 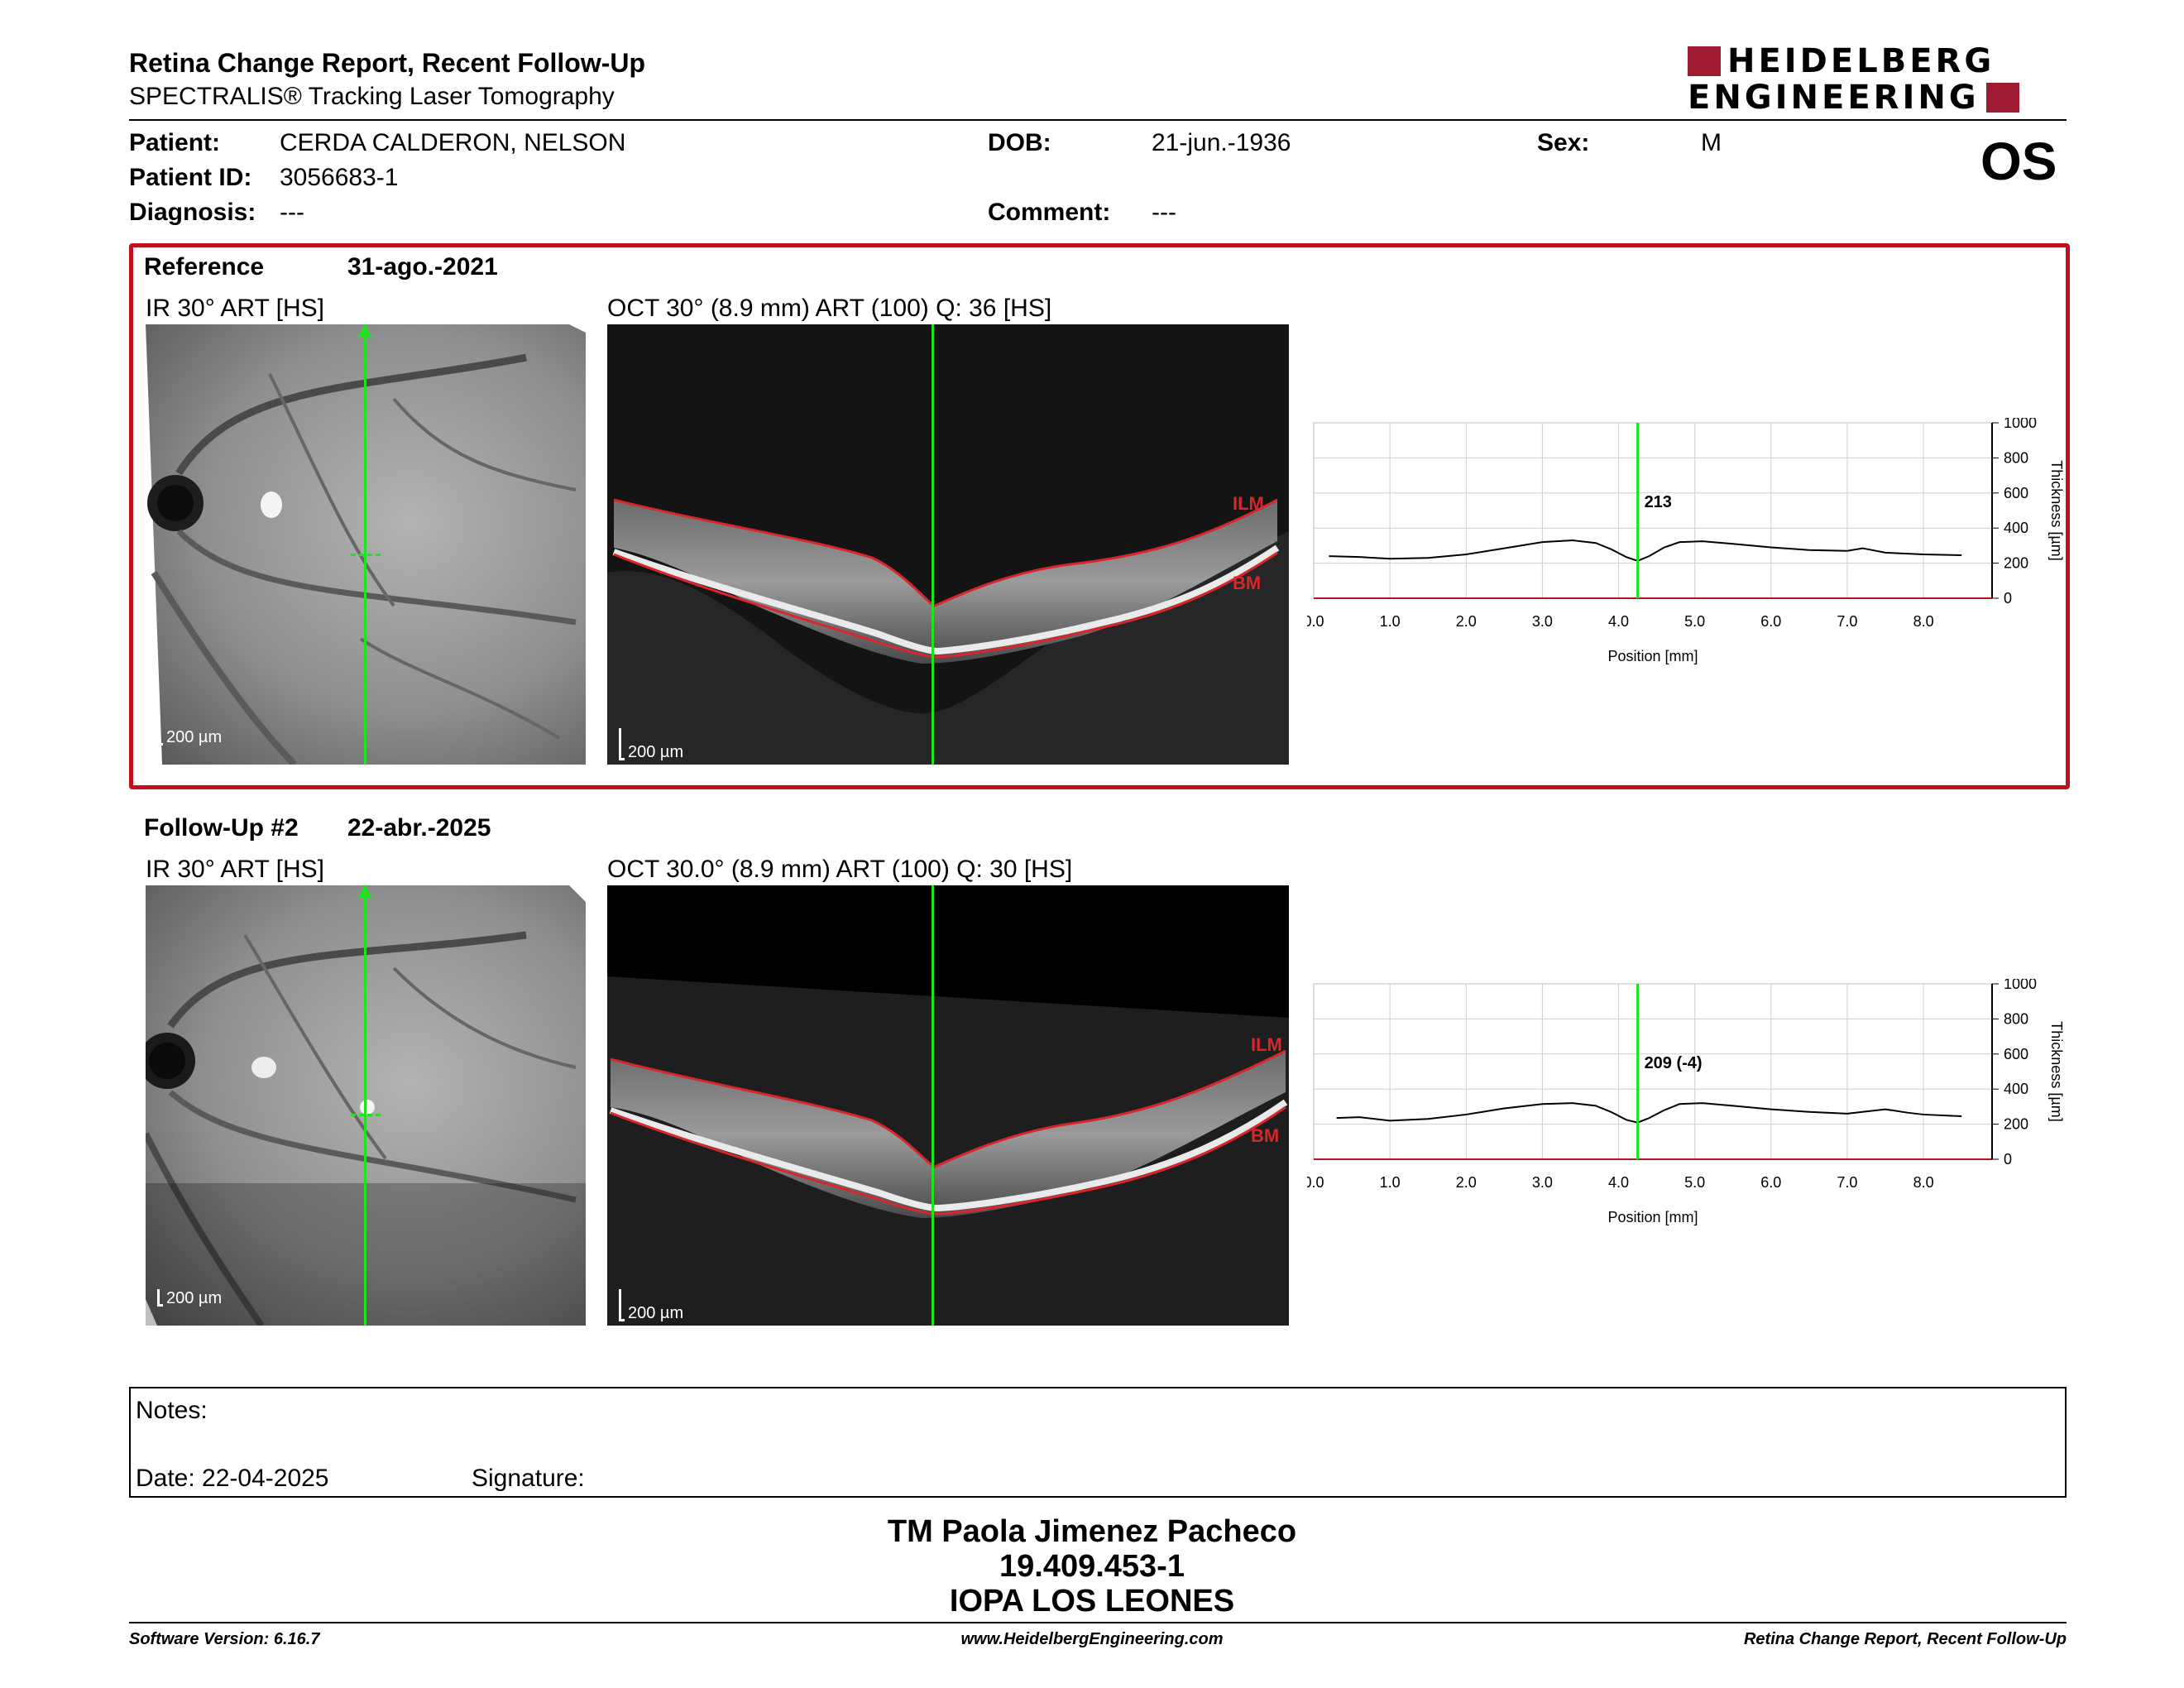 I want to click on notes-date: Date: 22-04-2025, so click(x=232, y=1478).